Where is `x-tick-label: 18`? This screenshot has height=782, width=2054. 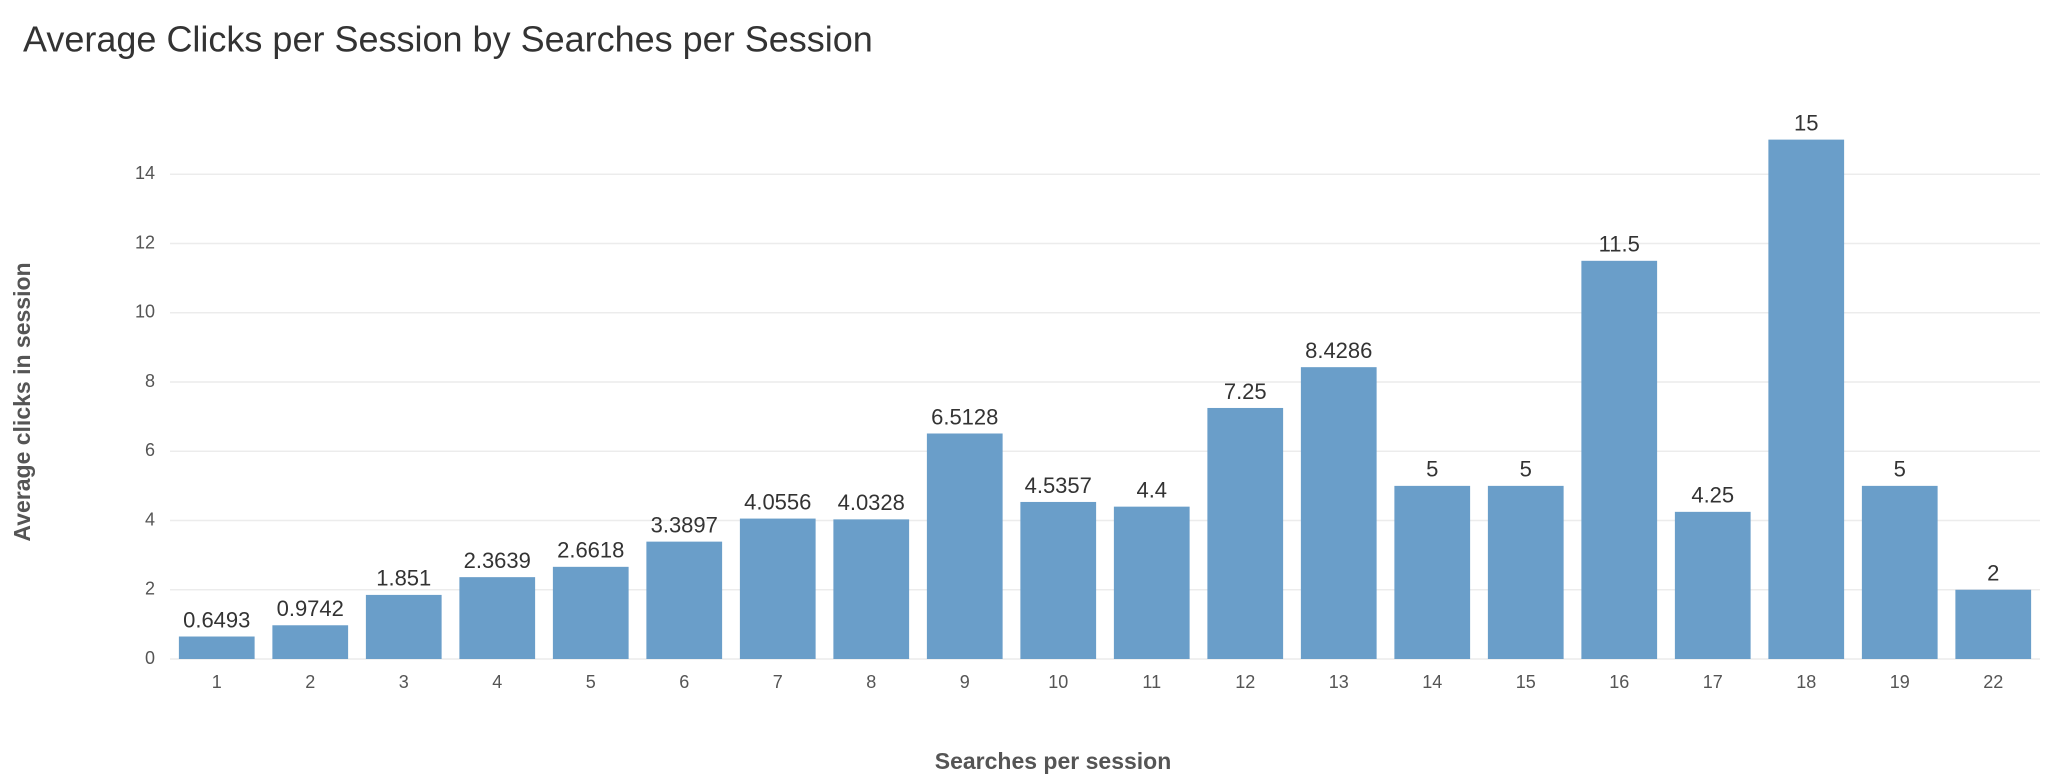 x-tick-label: 18 is located at coordinates (1806, 682).